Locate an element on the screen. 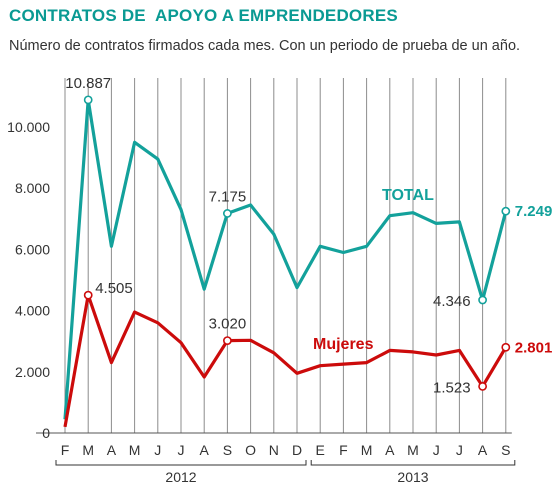  data-label: 1.523 is located at coordinates (452, 387).